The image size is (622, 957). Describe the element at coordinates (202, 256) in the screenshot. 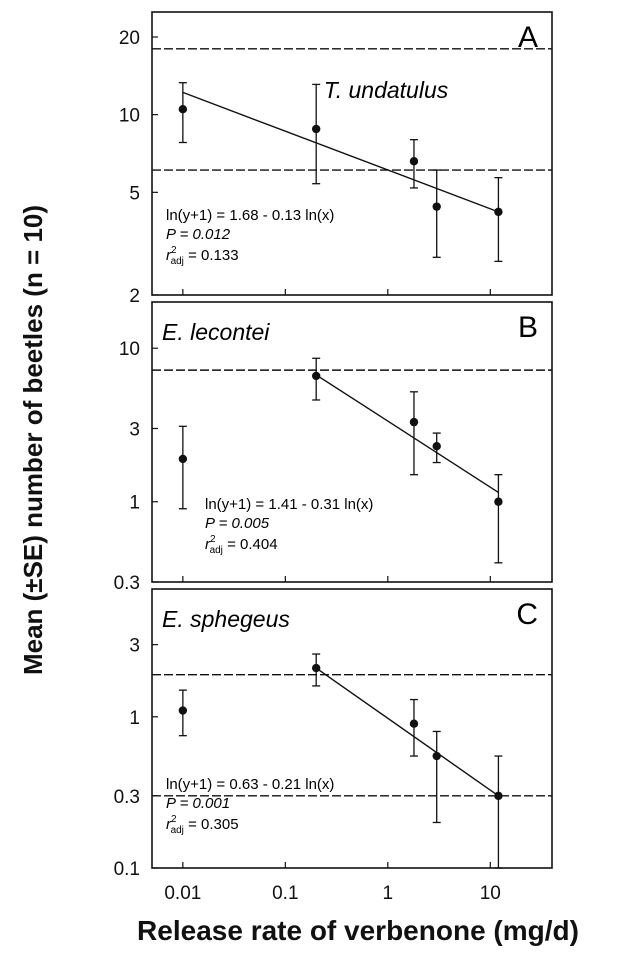

I see `r-squared: r2 adj = 0.133` at that location.